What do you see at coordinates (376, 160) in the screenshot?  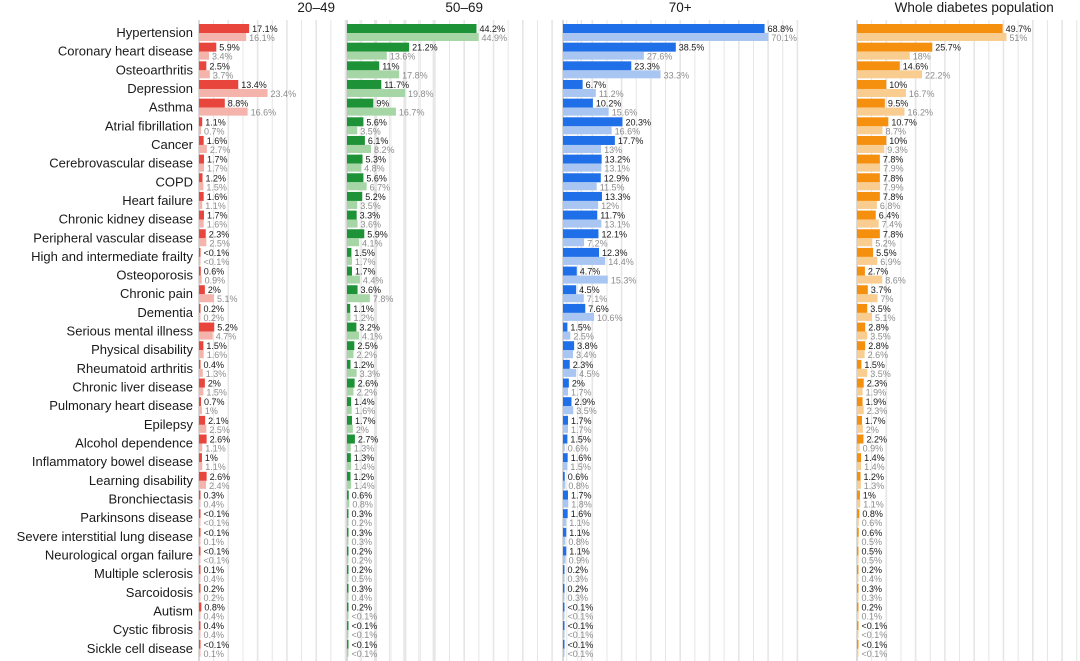 I see `data-label-dark: 5.3%` at bounding box center [376, 160].